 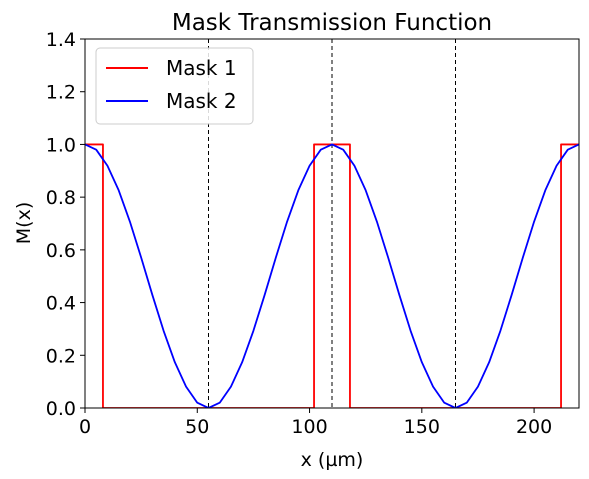 What do you see at coordinates (61, 145) in the screenshot?
I see `y-tick-label: 1.0` at bounding box center [61, 145].